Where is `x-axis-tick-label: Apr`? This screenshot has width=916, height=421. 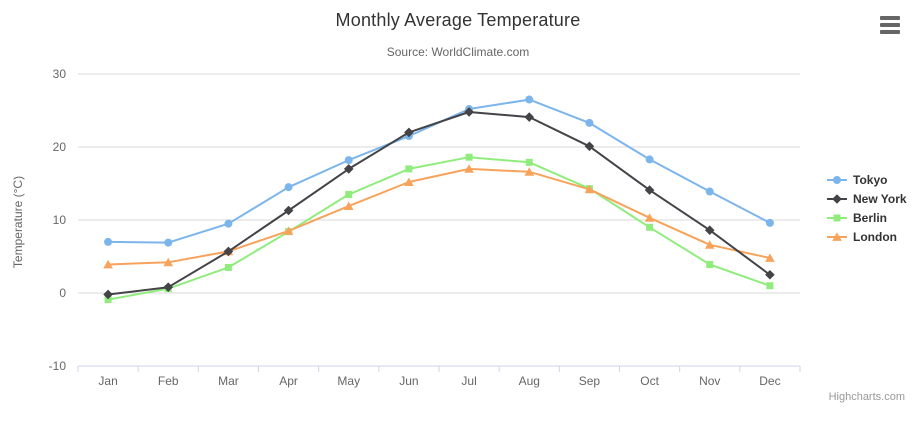 x-axis-tick-label: Apr is located at coordinates (288, 381).